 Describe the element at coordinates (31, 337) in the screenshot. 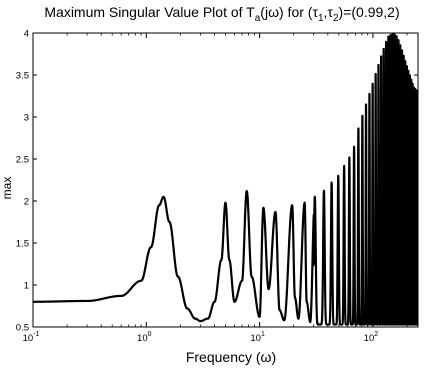

I see `x-tick-label: 10⁻¹` at that location.